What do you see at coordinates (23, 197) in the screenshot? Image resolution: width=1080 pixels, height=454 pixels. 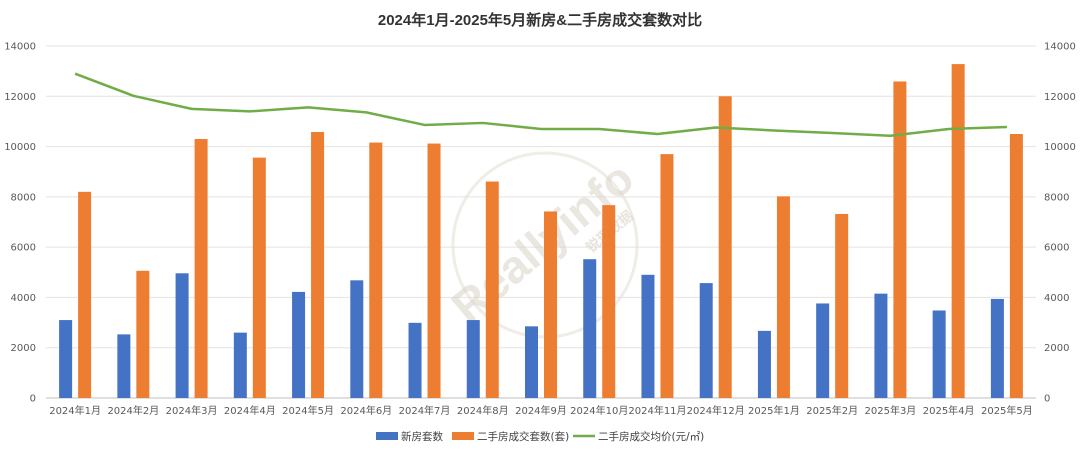 I see `y-tick-label: 8000` at bounding box center [23, 197].